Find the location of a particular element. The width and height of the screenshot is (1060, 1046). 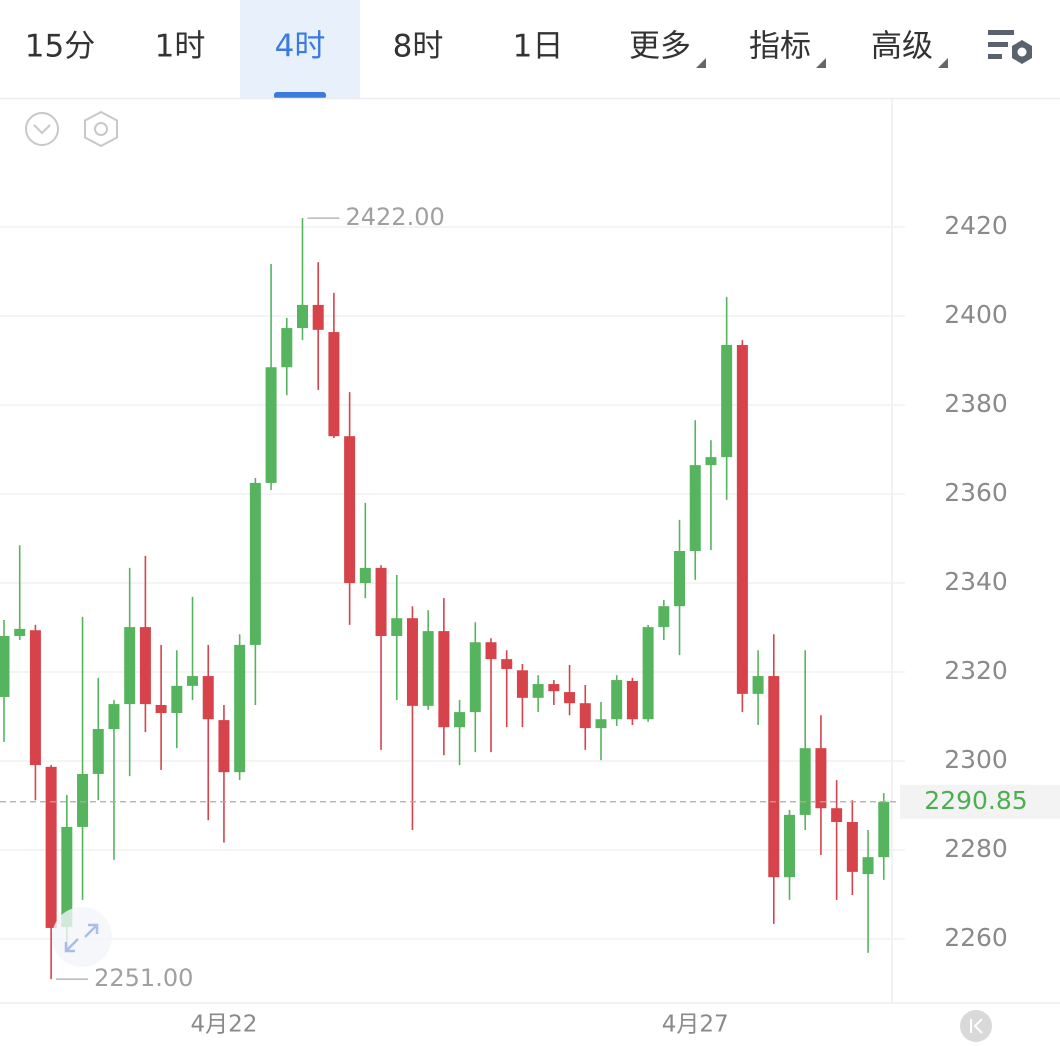

last-price-label: 2290.85 is located at coordinates (975, 800).